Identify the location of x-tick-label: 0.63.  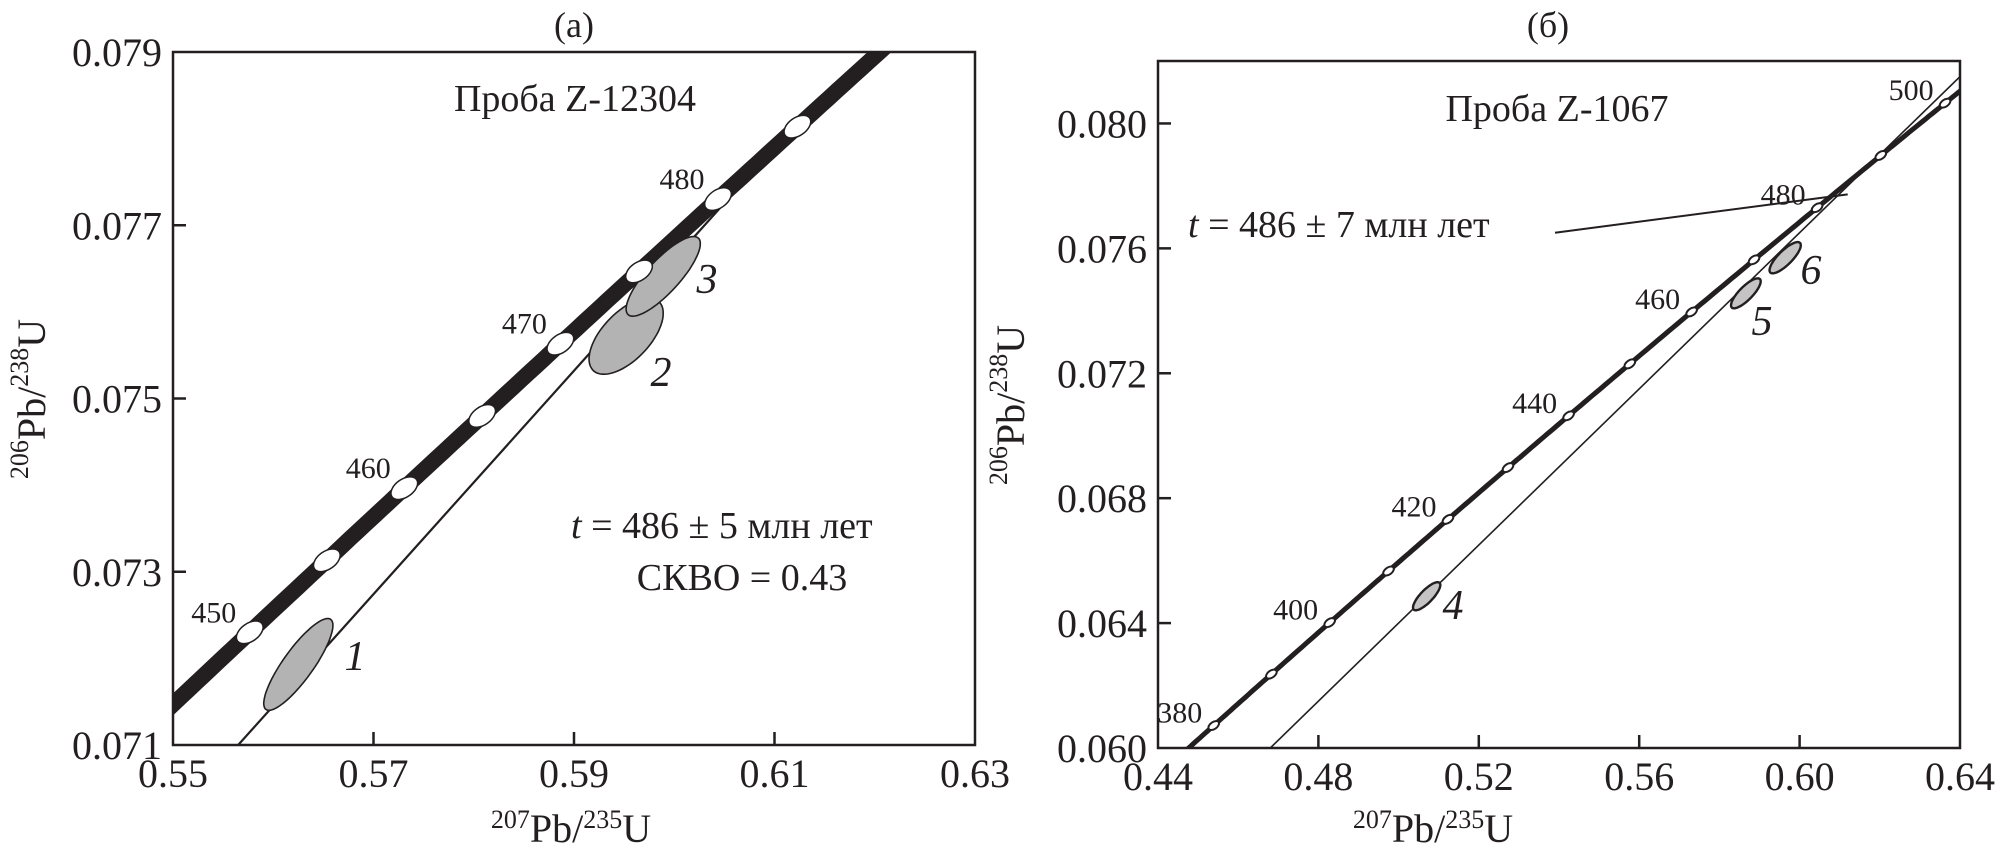
(975, 773).